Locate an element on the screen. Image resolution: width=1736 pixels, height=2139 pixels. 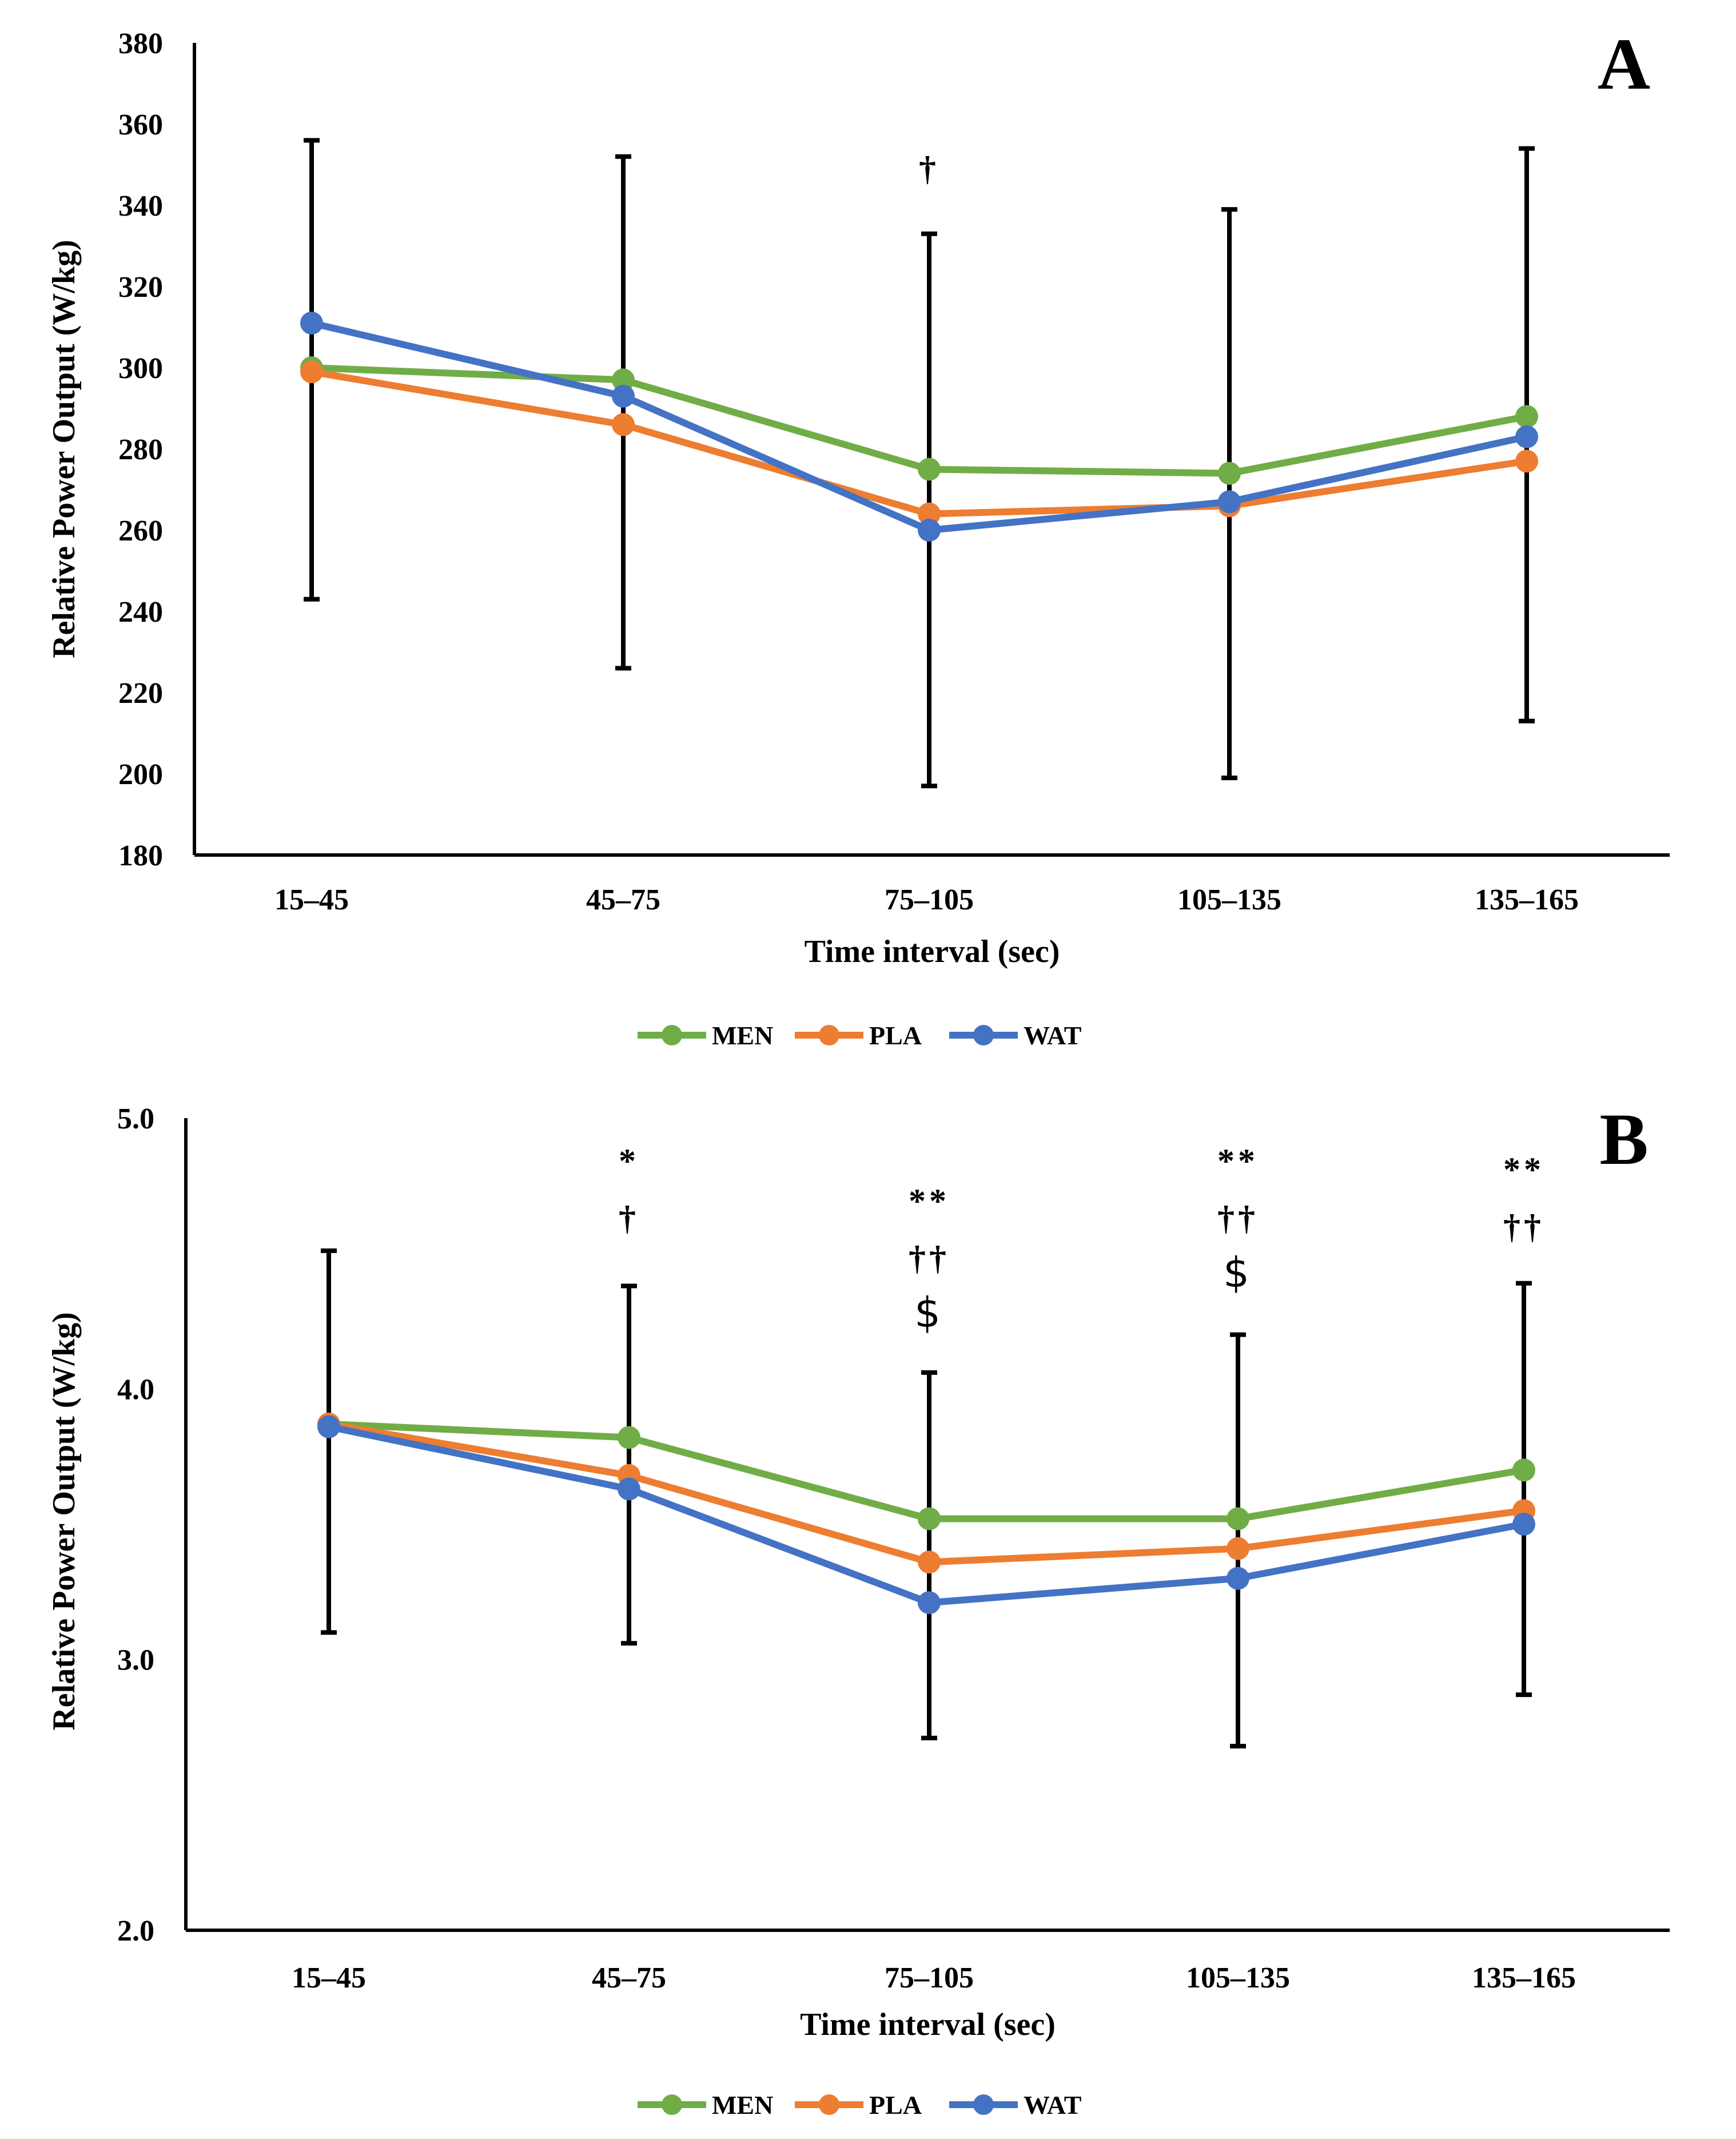
y-tick-label: 340 is located at coordinates (140, 206).